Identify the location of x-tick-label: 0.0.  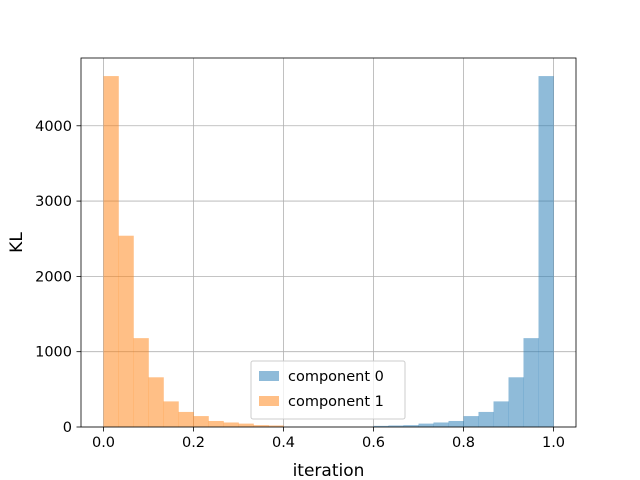
(103, 443).